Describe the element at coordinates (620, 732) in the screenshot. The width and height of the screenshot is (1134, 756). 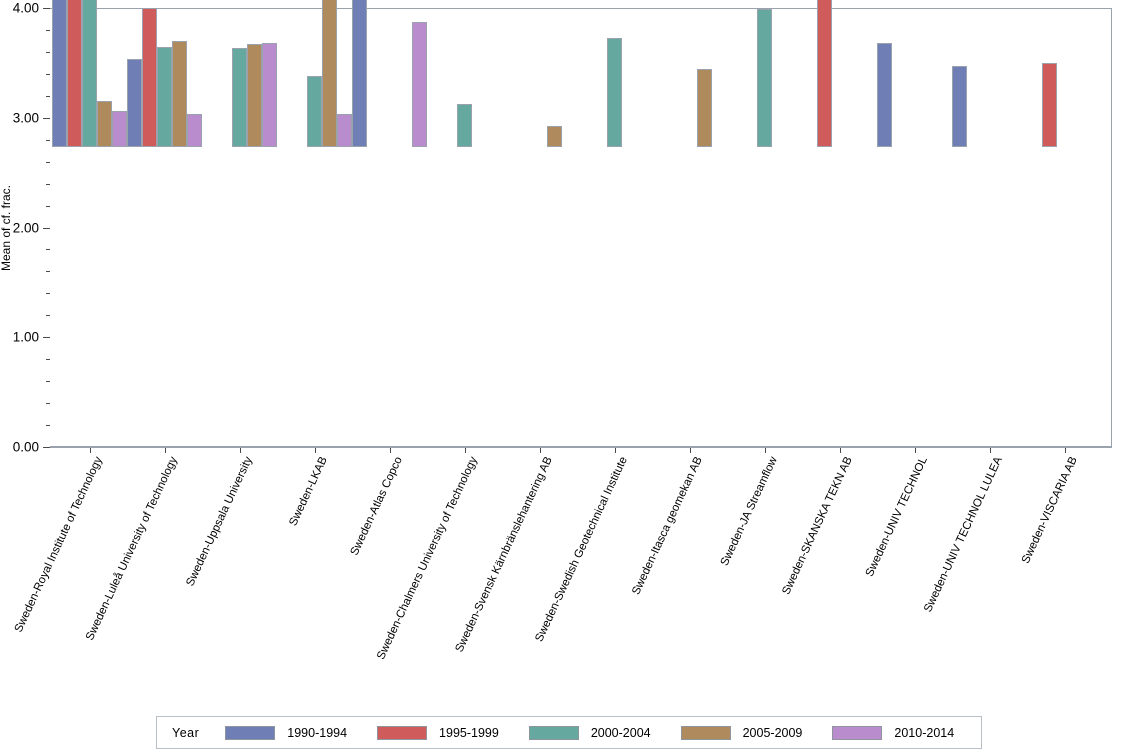
I see `legend-label: 2000-2004` at that location.